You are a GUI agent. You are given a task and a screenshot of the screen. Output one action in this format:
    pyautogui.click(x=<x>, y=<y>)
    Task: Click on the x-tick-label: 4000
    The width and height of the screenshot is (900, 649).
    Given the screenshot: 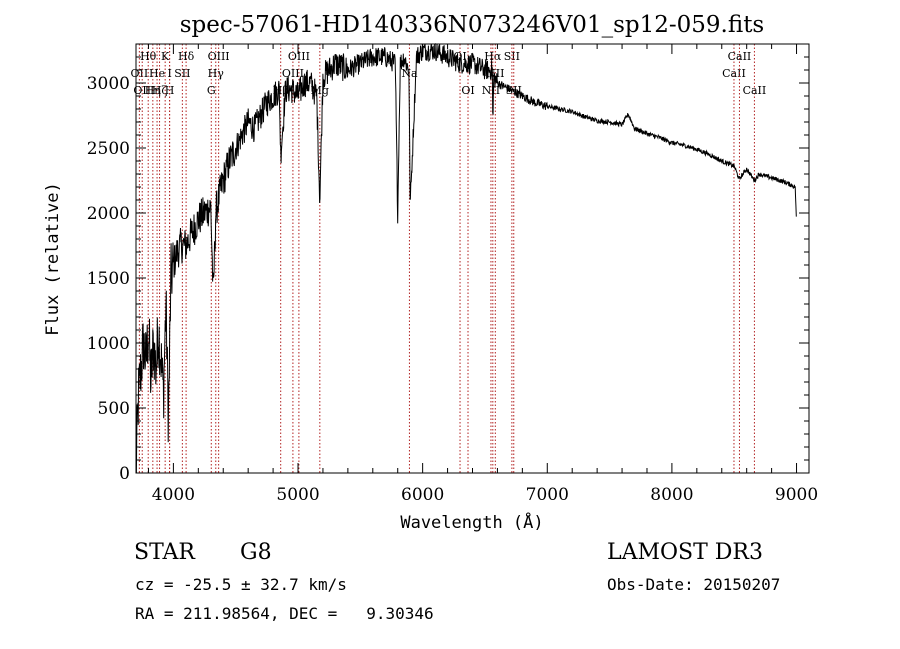 What is the action you would take?
    pyautogui.click(x=173, y=495)
    